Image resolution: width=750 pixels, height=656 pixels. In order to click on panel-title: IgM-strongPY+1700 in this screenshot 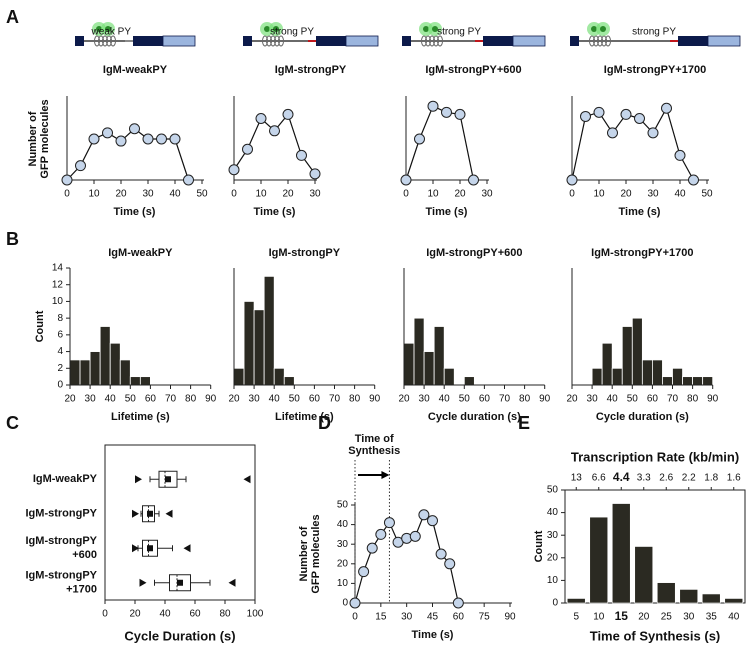, I will do `click(642, 253)`.